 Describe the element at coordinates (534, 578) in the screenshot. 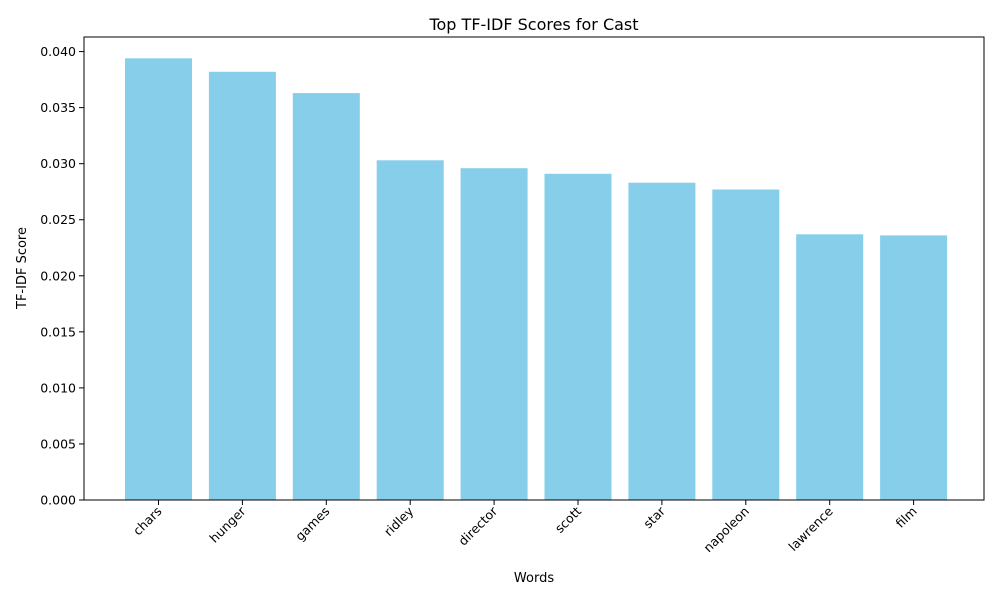

I see `x-axis-label: Words` at that location.